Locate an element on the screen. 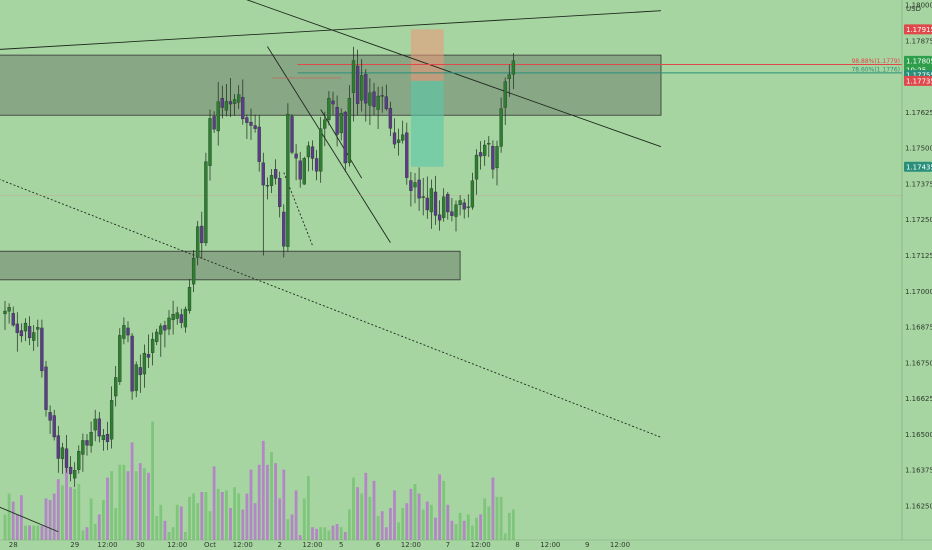  take-profit-area is located at coordinates (427, 123).